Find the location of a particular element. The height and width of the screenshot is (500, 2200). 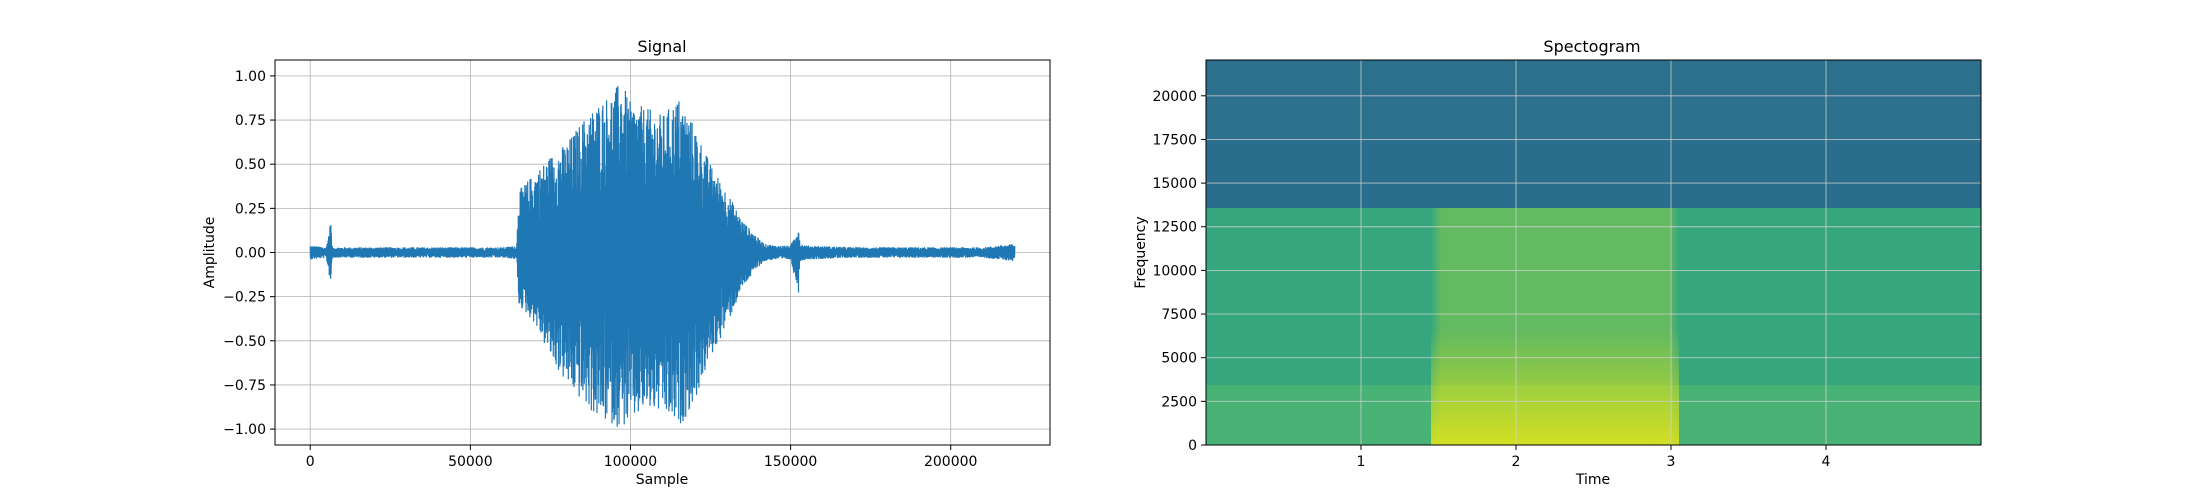

spectrogram-y-tick-label: 12500 is located at coordinates (1174, 228).